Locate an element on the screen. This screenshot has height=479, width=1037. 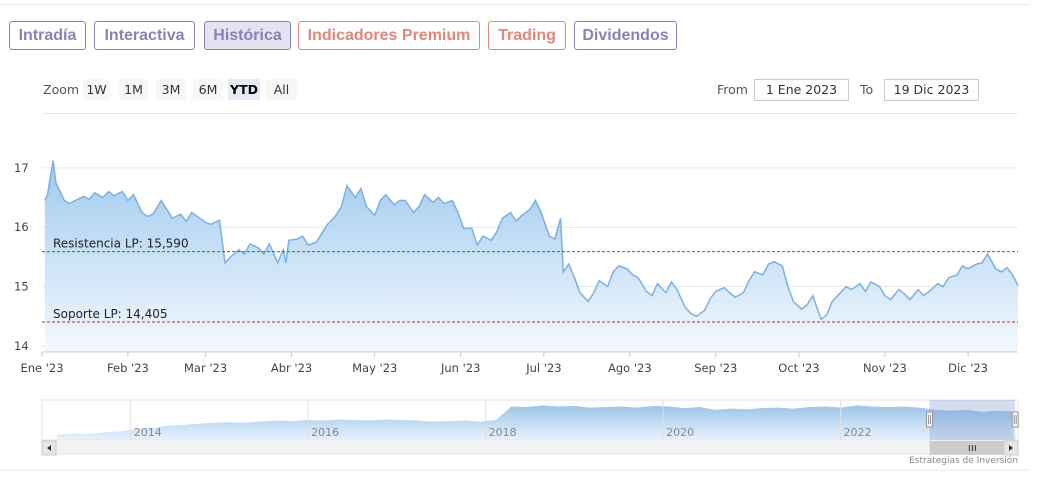
x-tick-label: Feb '23 is located at coordinates (128, 368).